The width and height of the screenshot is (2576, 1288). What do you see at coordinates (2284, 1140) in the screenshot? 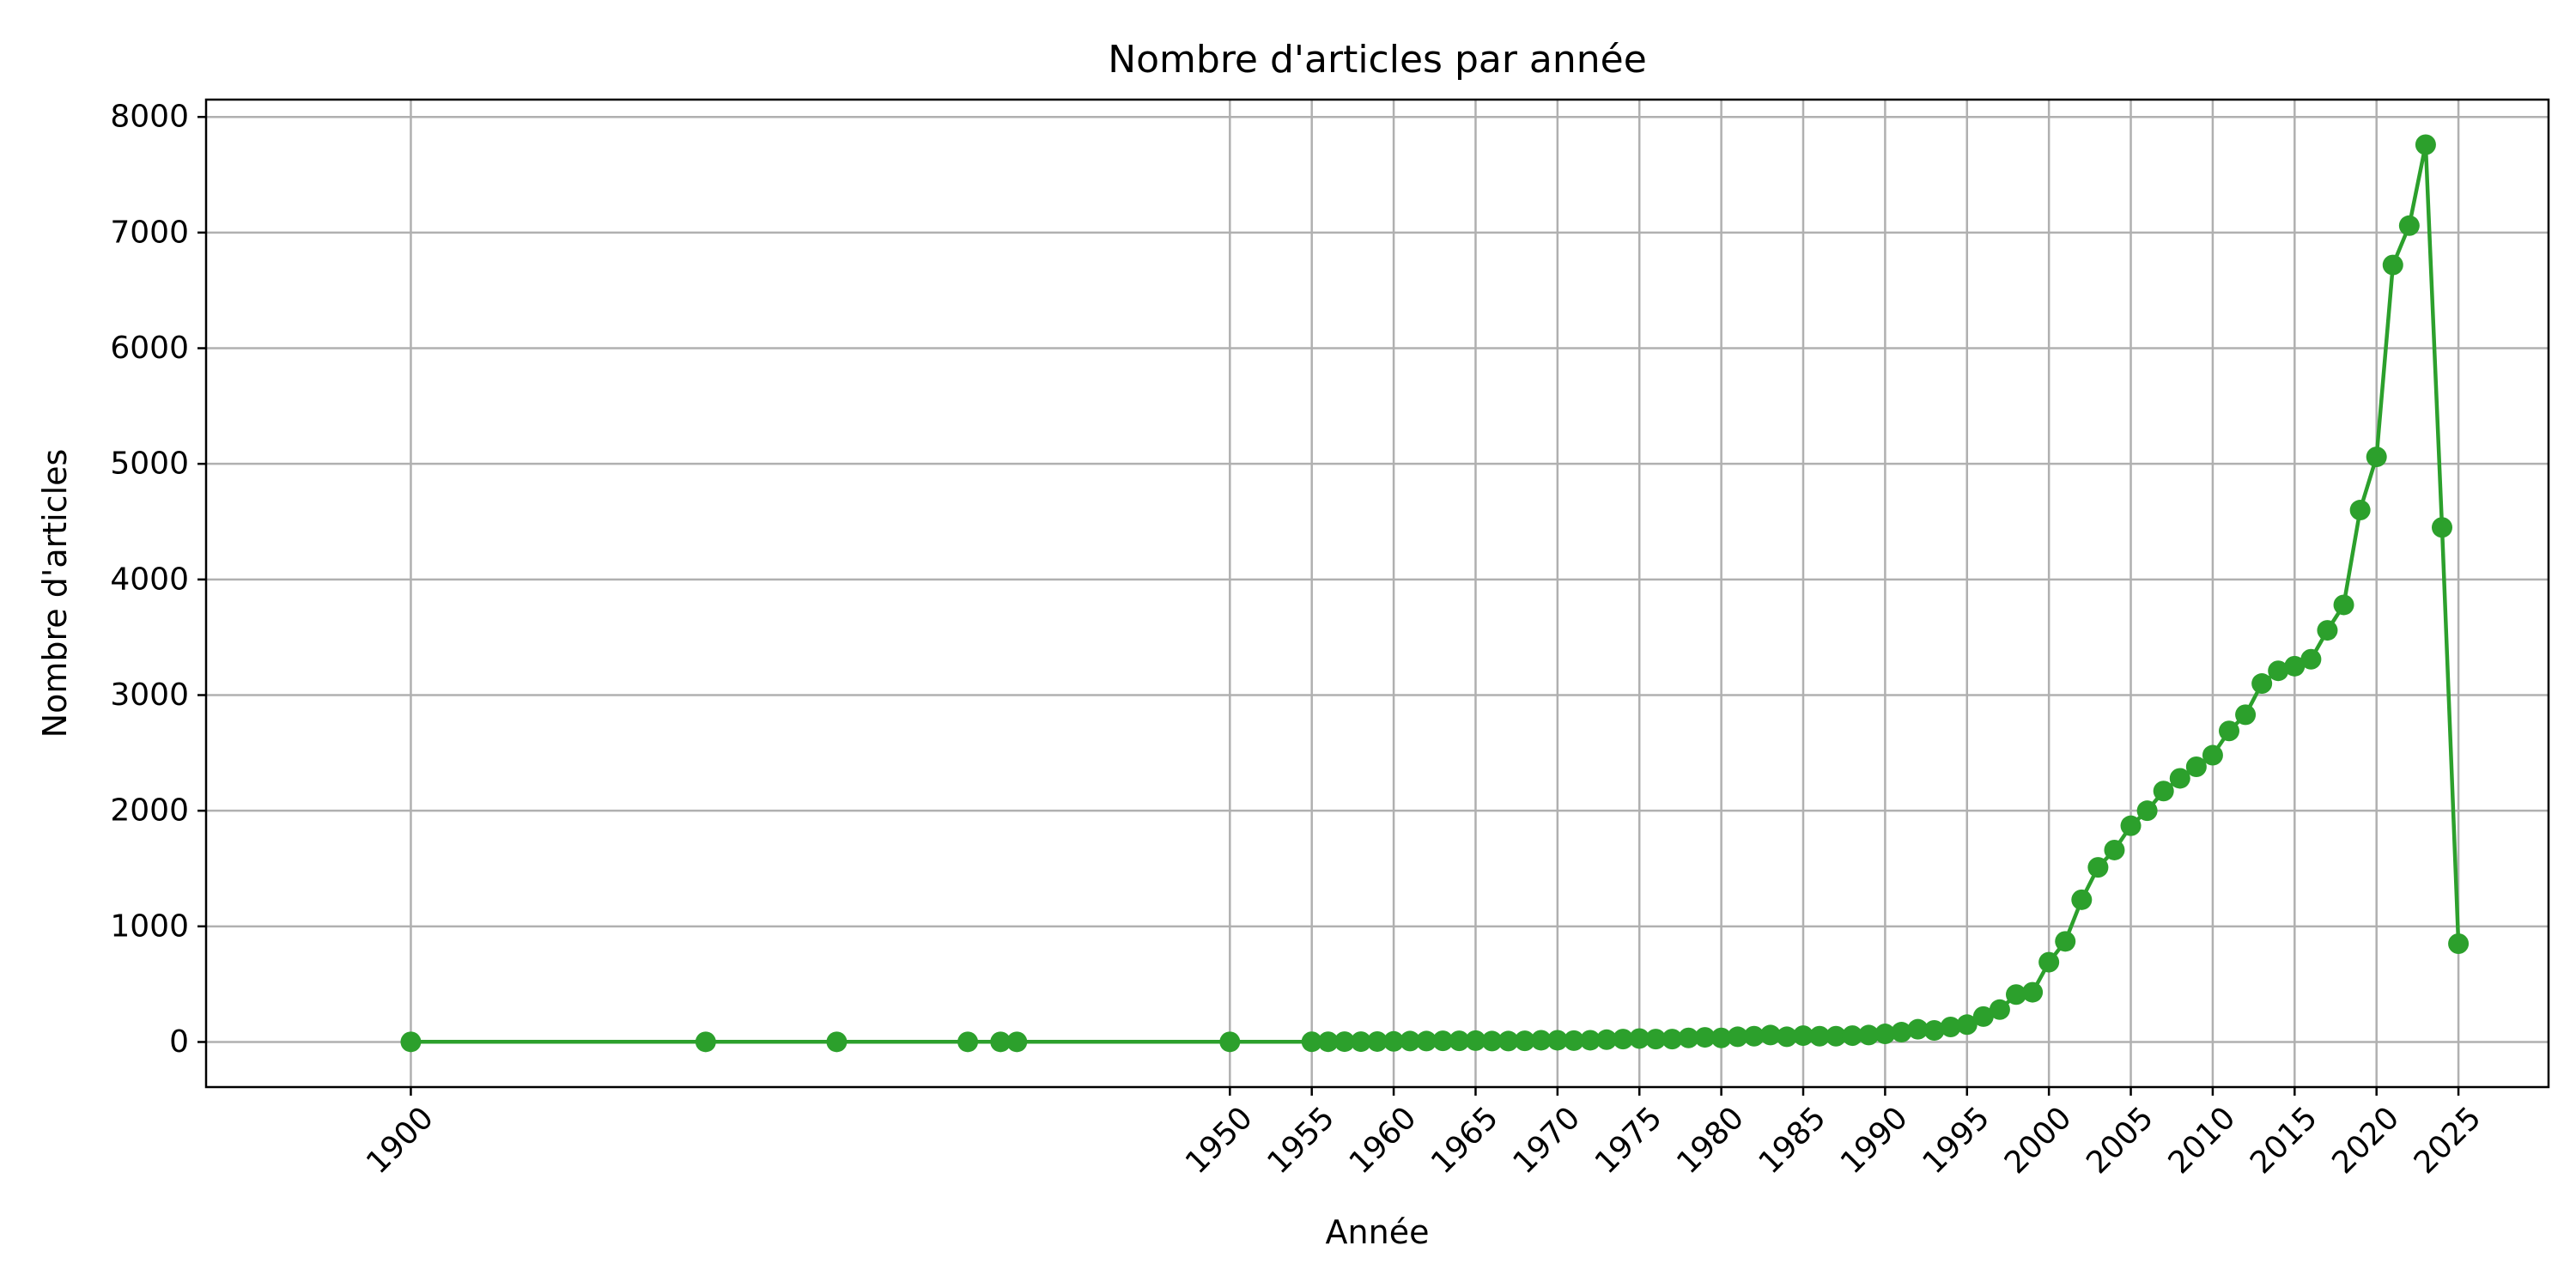
I see `x-tick-label: 2015` at bounding box center [2284, 1140].